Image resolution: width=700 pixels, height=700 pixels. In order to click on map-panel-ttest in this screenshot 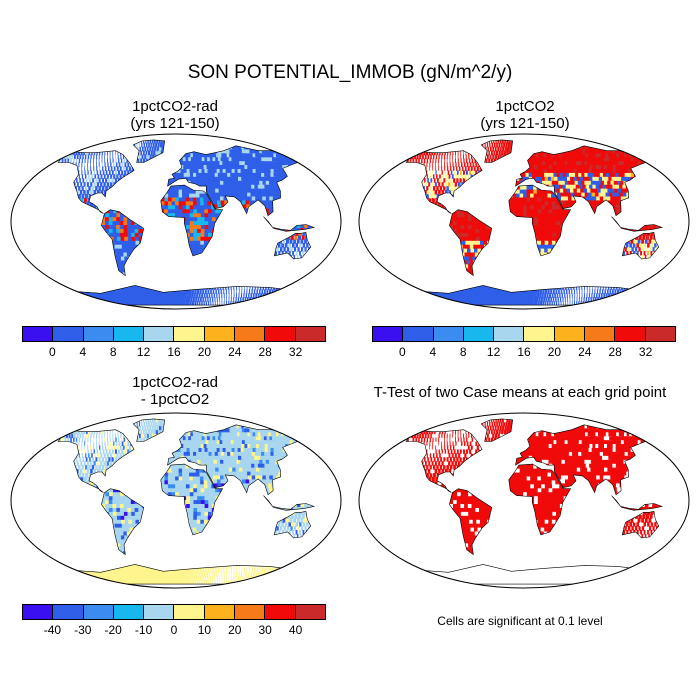, I will do `click(524, 500)`.